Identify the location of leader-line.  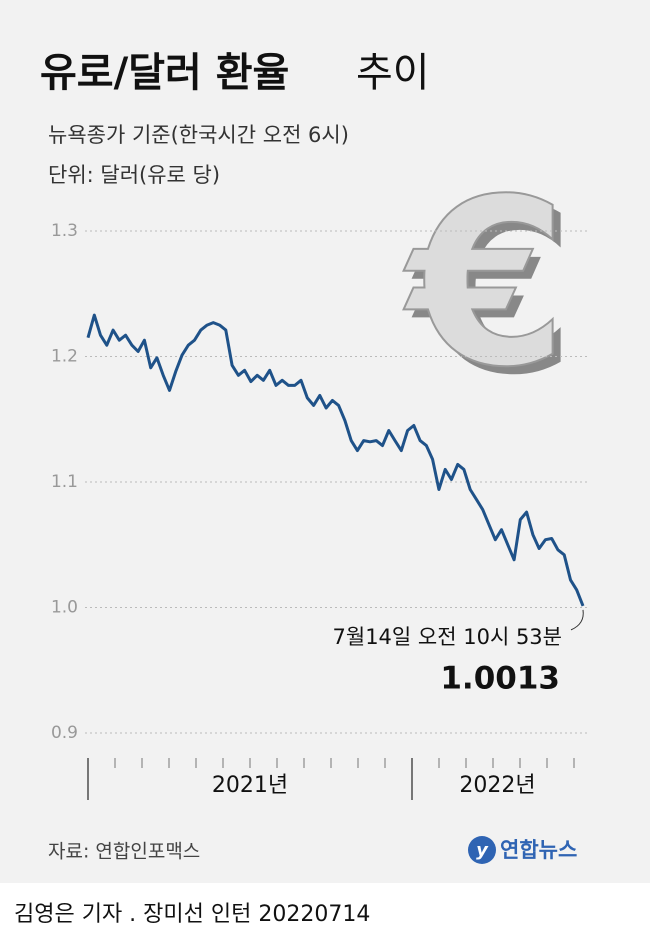
(577, 620).